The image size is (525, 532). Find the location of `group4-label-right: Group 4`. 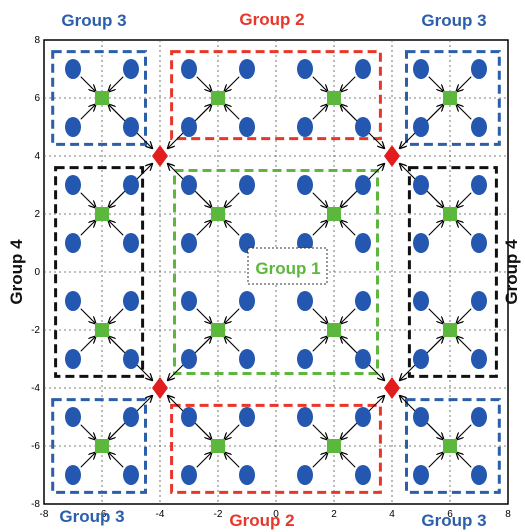

group4-label-right: Group 4 is located at coordinates (511, 272).